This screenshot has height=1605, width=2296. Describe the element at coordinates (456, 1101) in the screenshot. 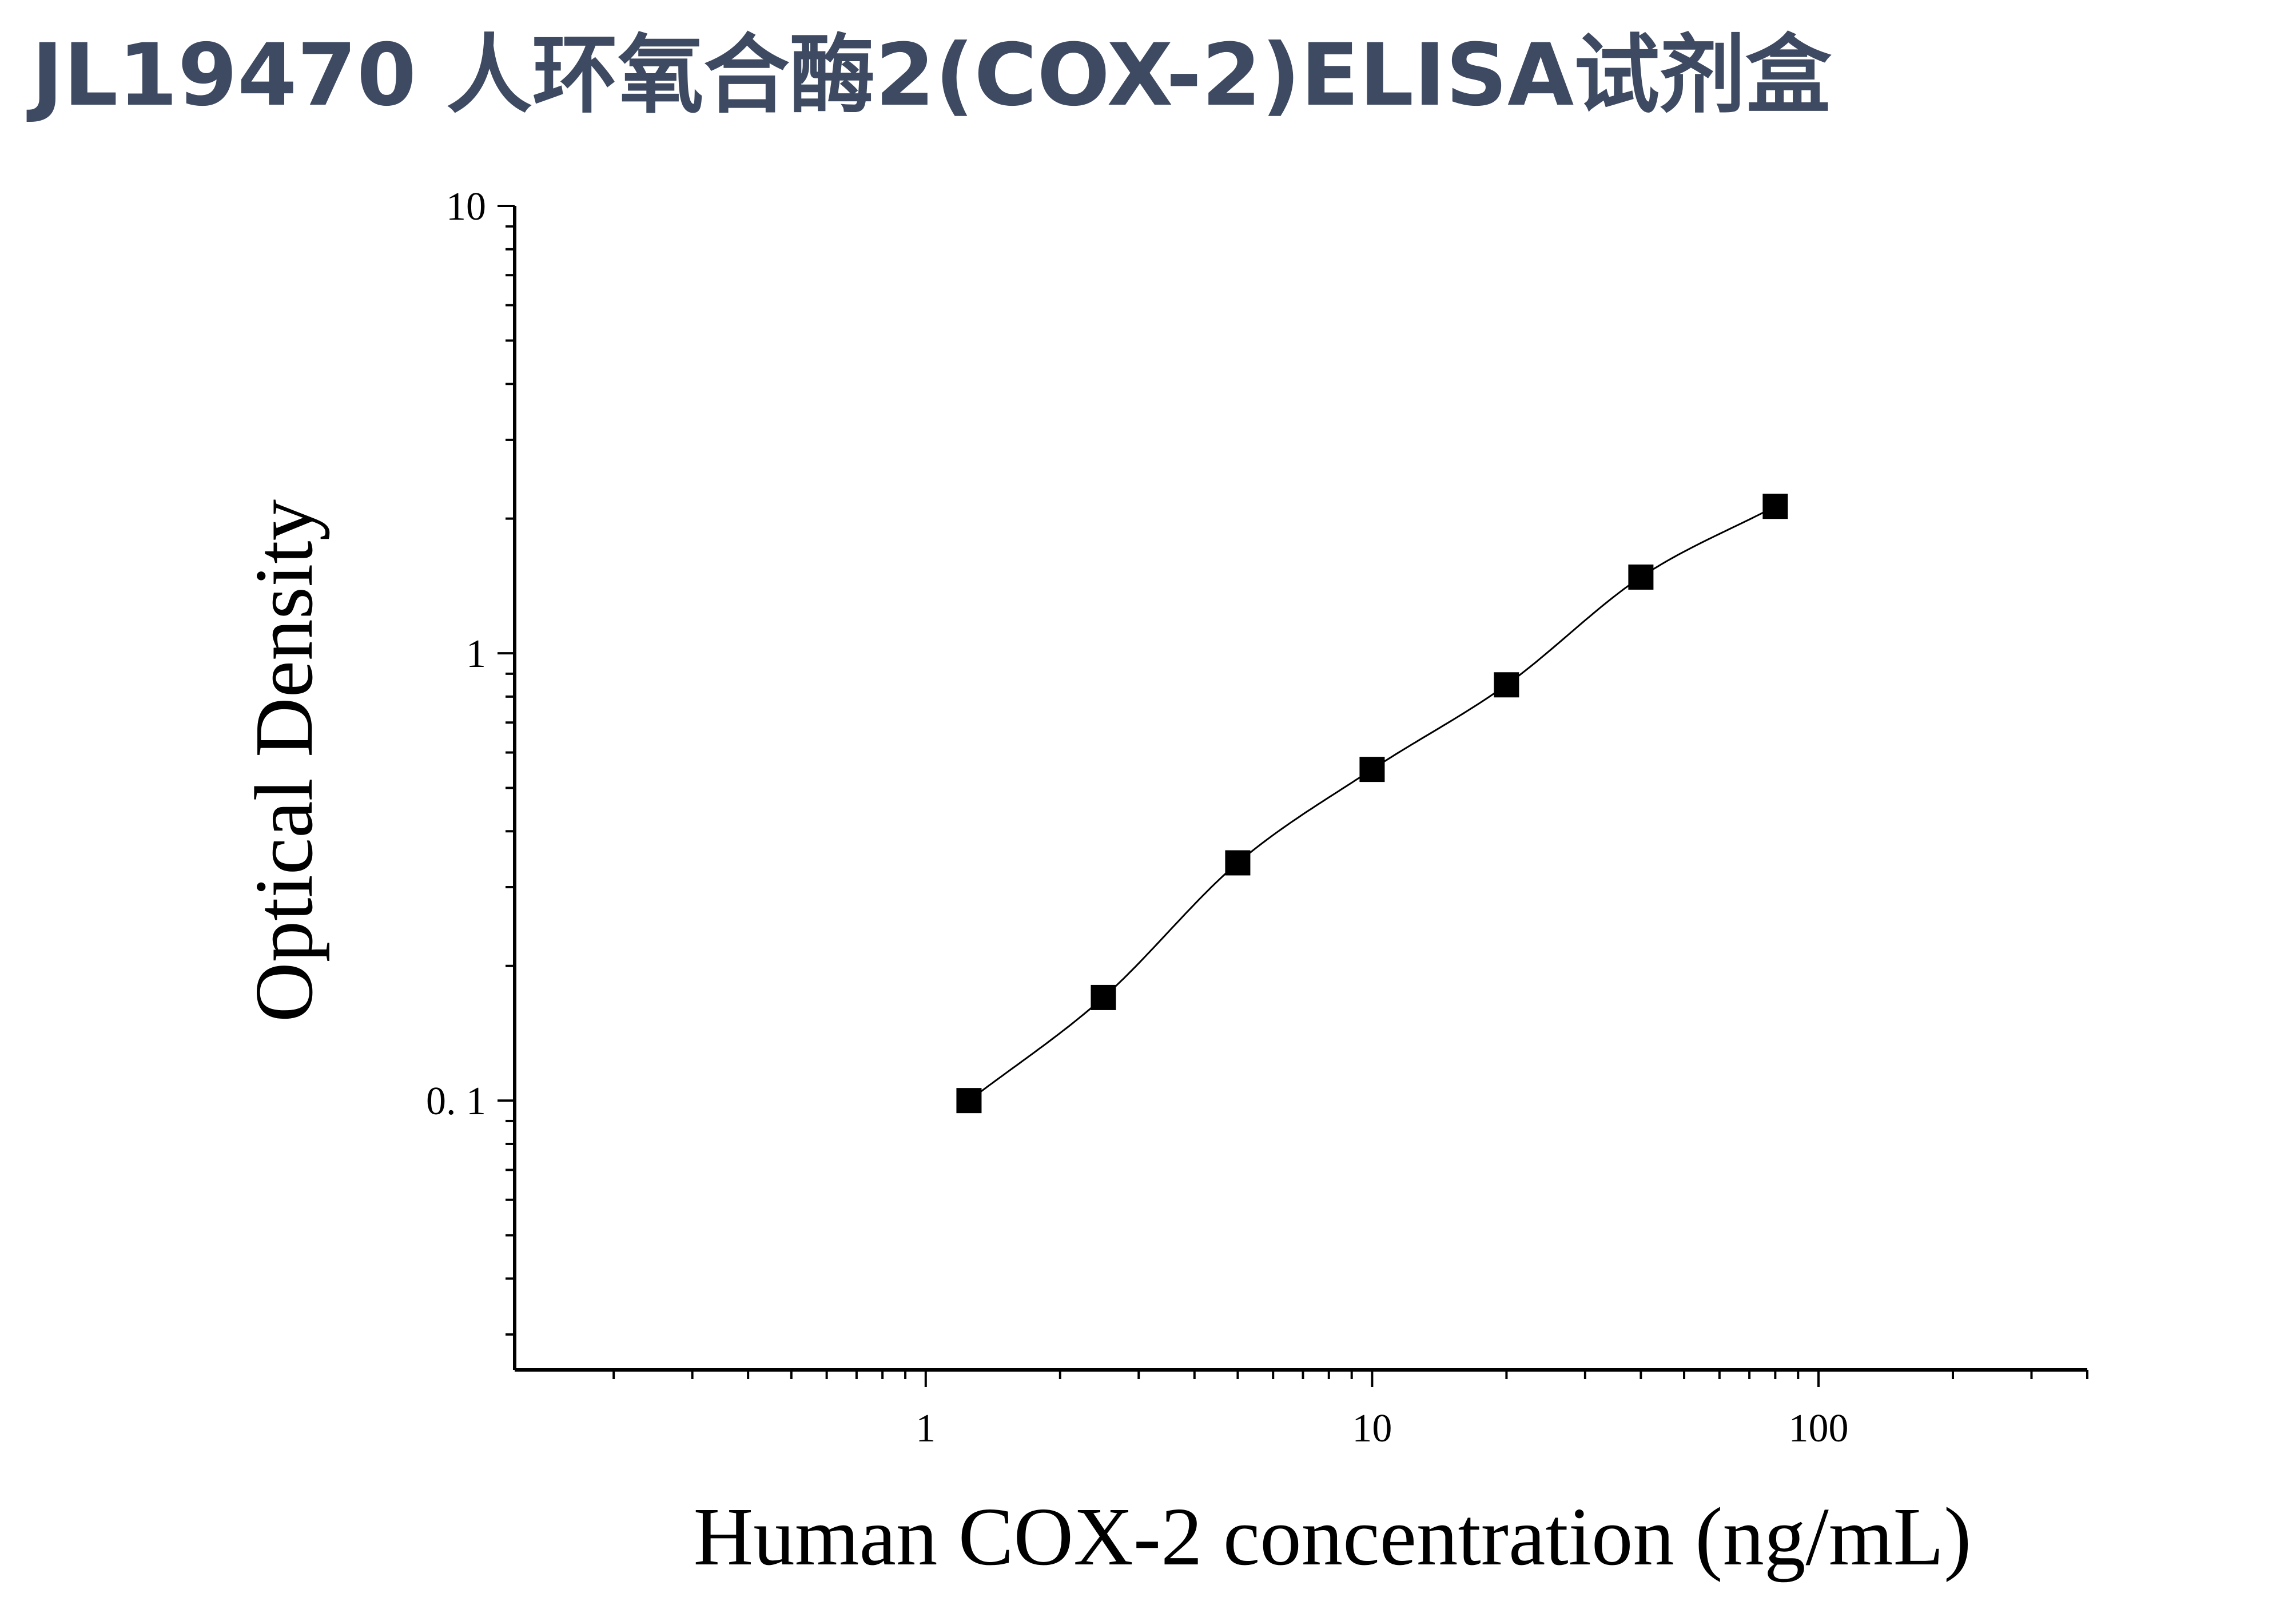

I see `y-tick-label: 0. 1` at that location.